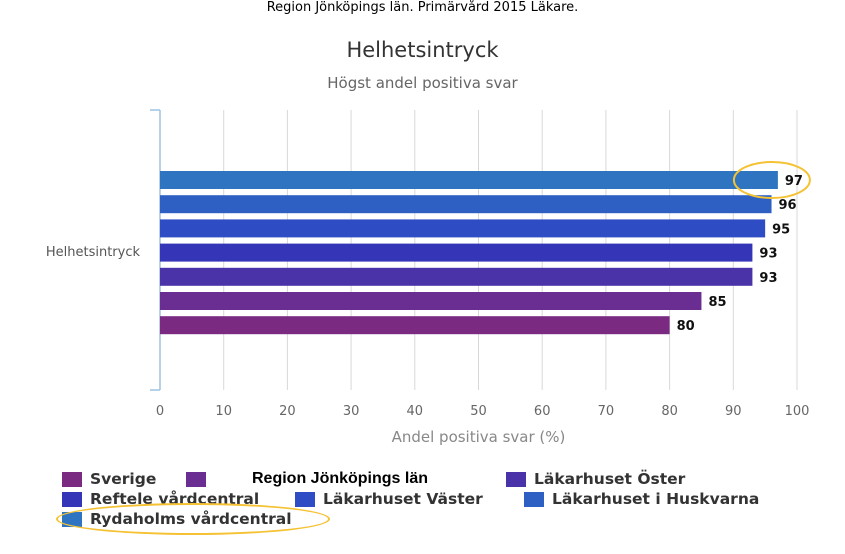  What do you see at coordinates (351, 411) in the screenshot?
I see `x-tick-label: 30` at bounding box center [351, 411].